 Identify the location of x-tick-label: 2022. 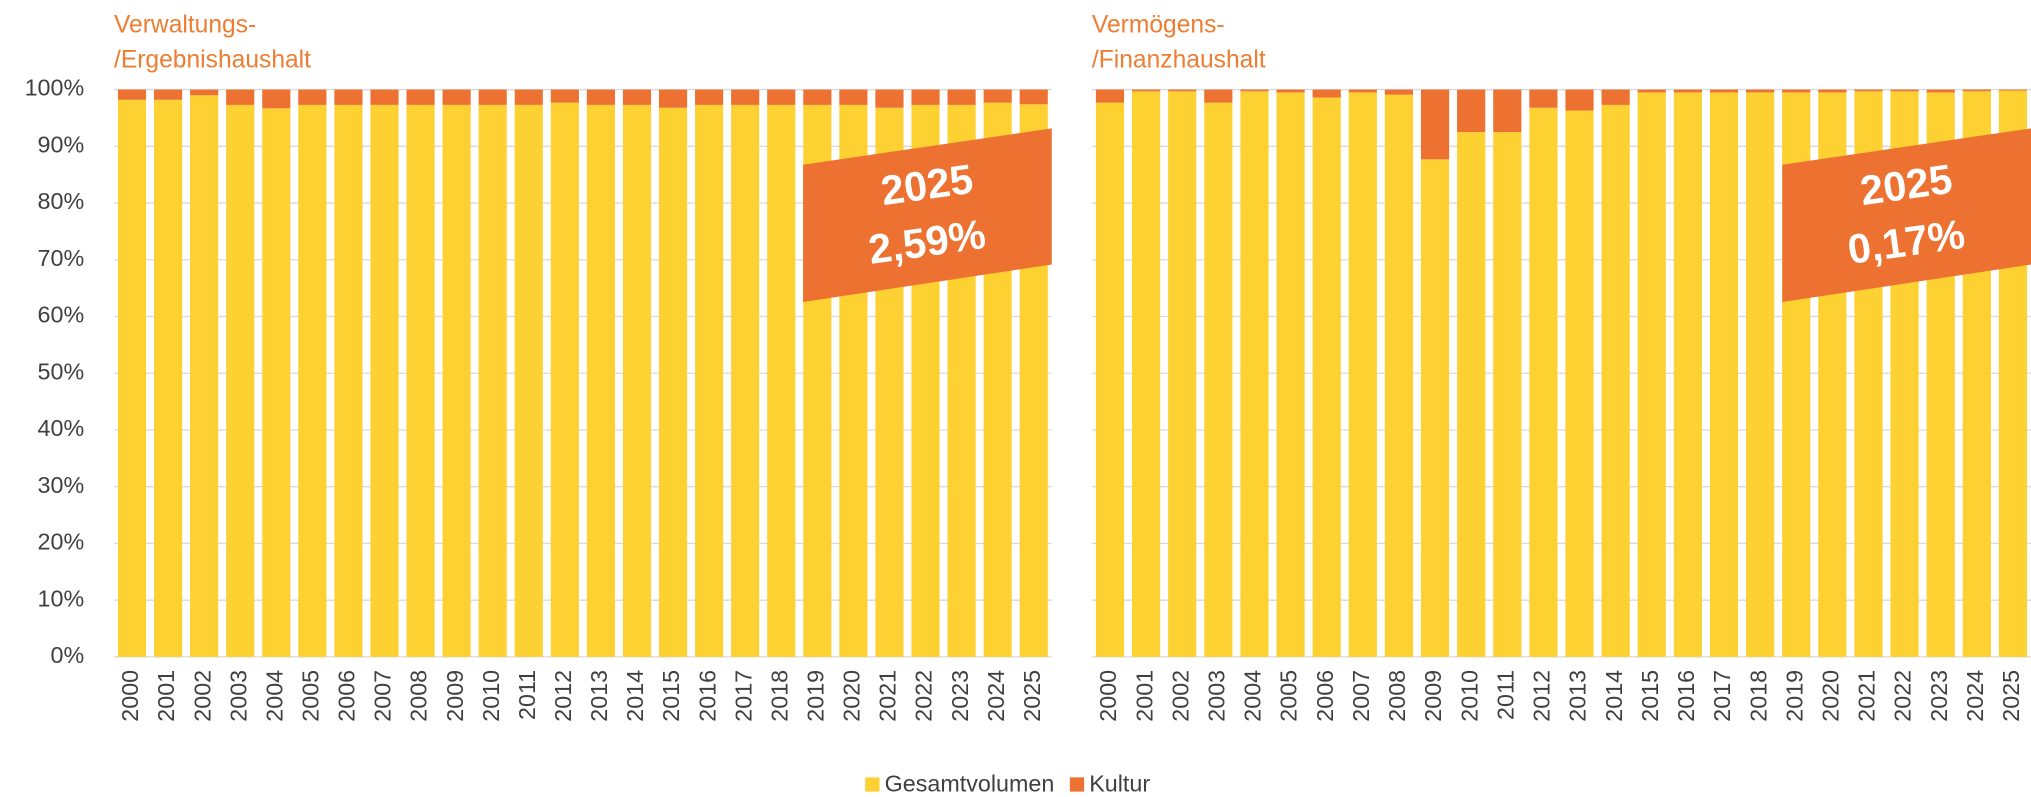
(1903, 696).